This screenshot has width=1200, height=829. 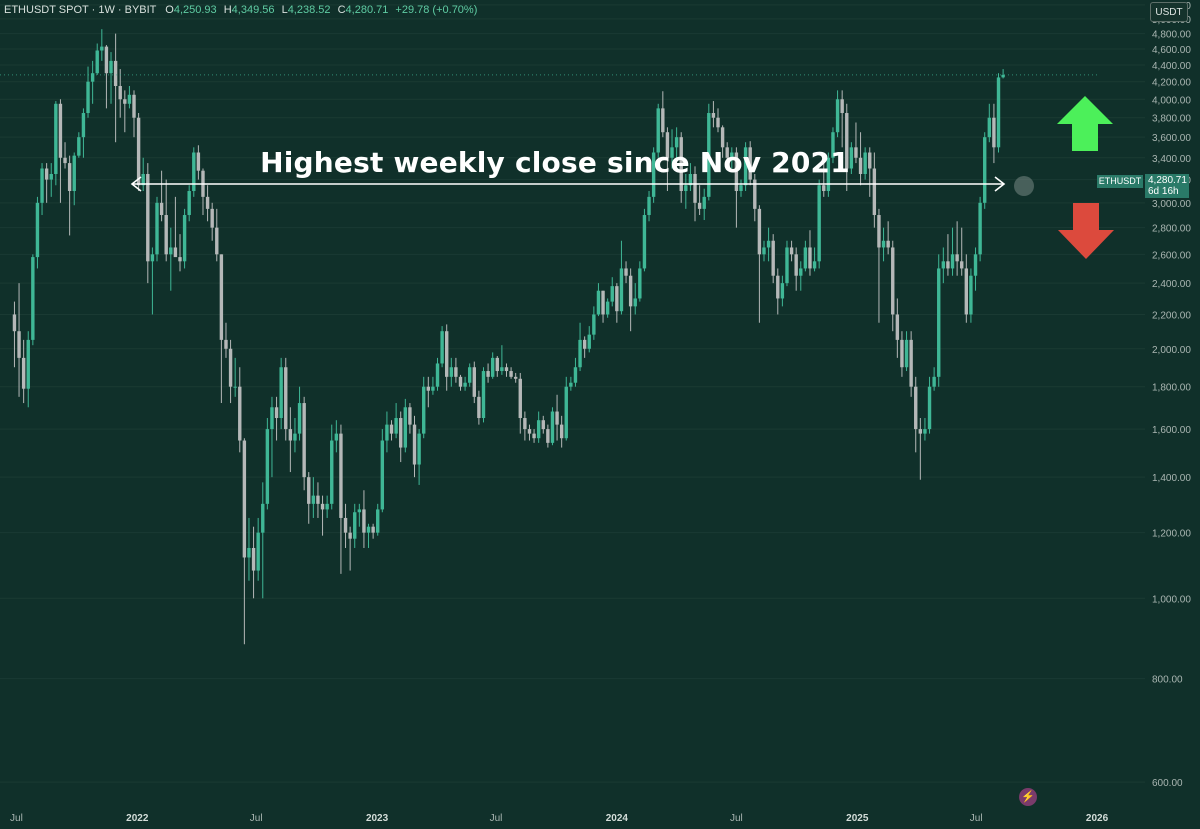 I want to click on x-tick-label: 2026, so click(x=1097, y=818).